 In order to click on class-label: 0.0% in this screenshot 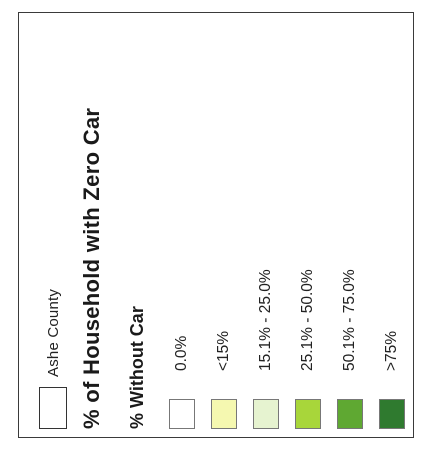, I will do `click(181, 353)`.